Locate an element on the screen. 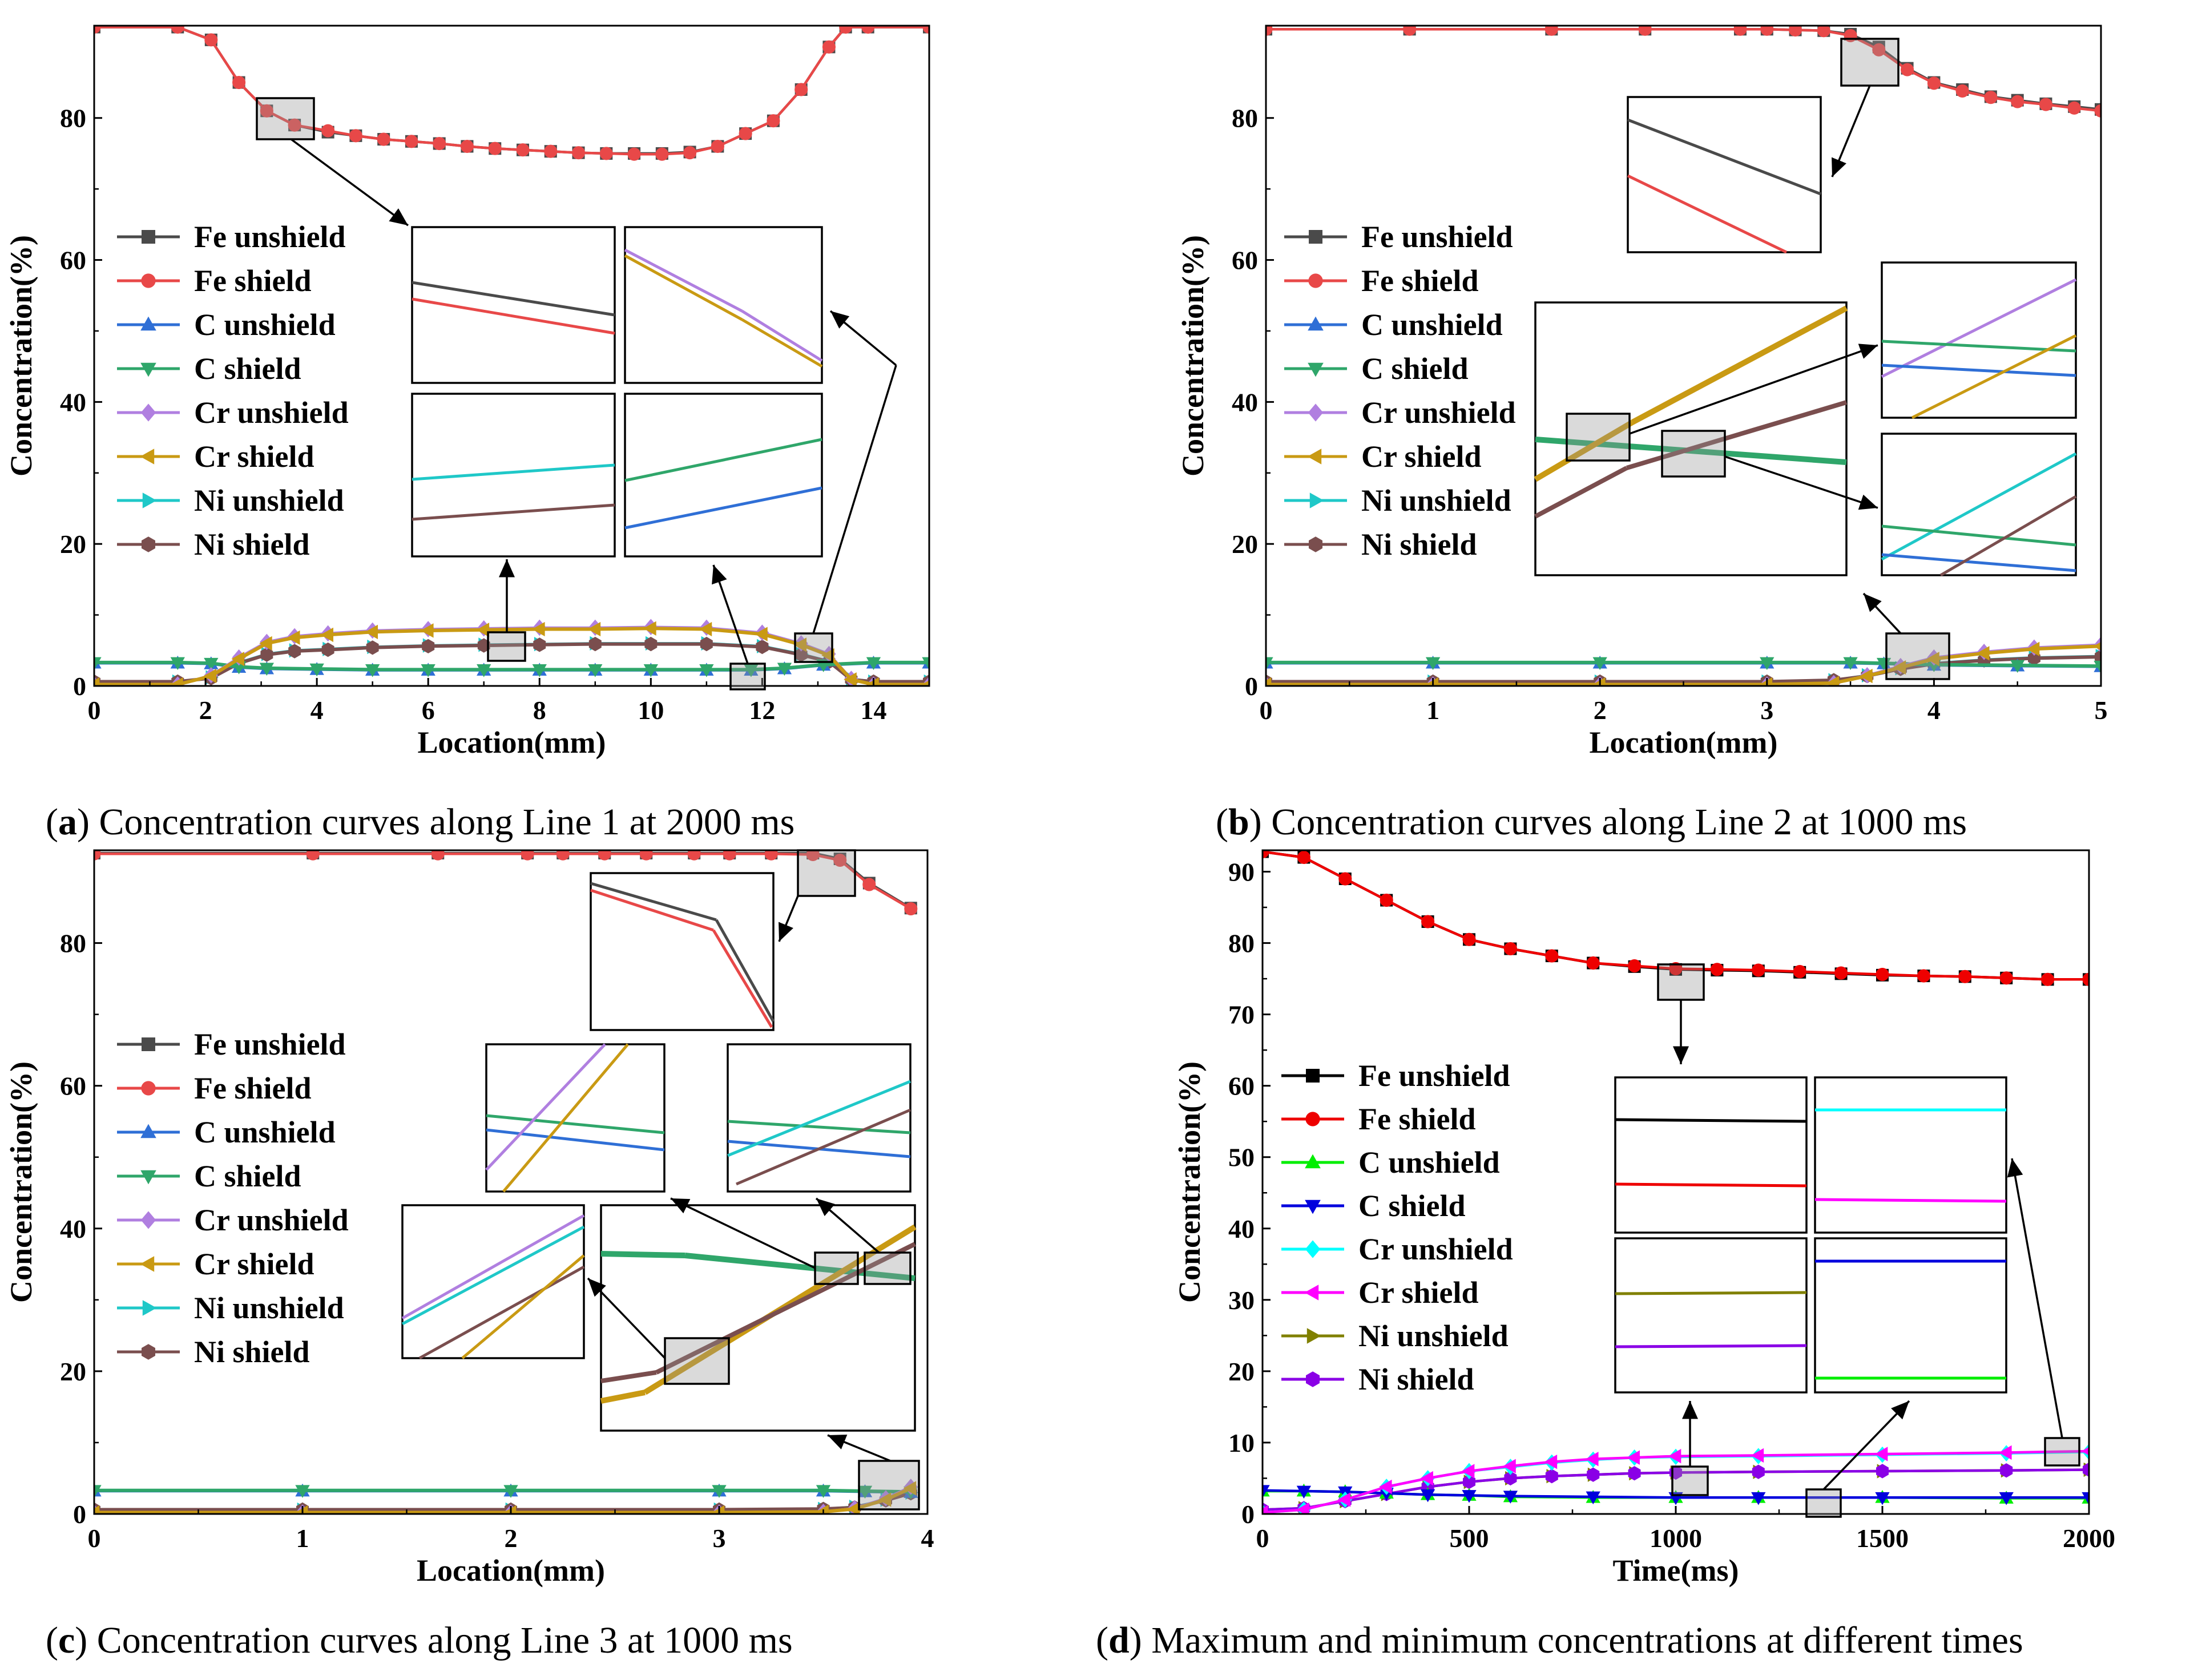  chart-b-x-tick-label: 1 is located at coordinates (1432, 710).